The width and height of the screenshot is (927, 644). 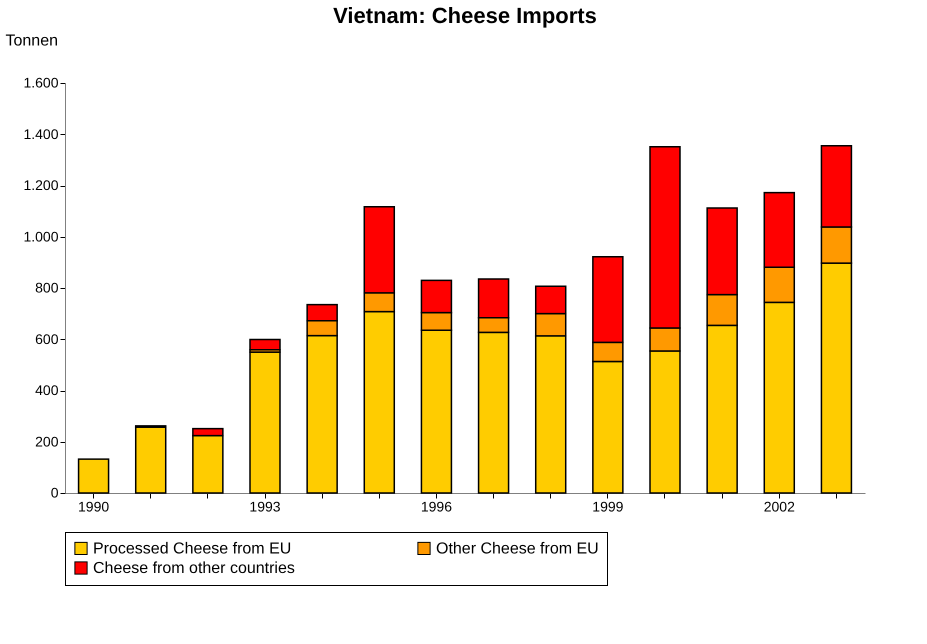 I want to click on y-tick-label: 1.400, so click(x=41, y=134).